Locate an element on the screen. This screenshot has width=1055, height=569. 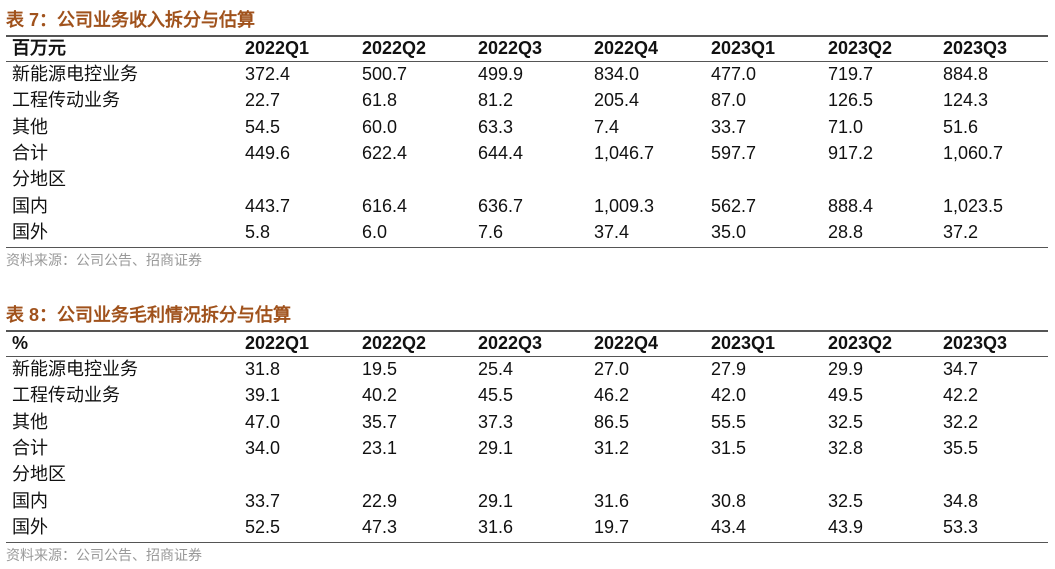
cell: 917.2 is located at coordinates (851, 152).